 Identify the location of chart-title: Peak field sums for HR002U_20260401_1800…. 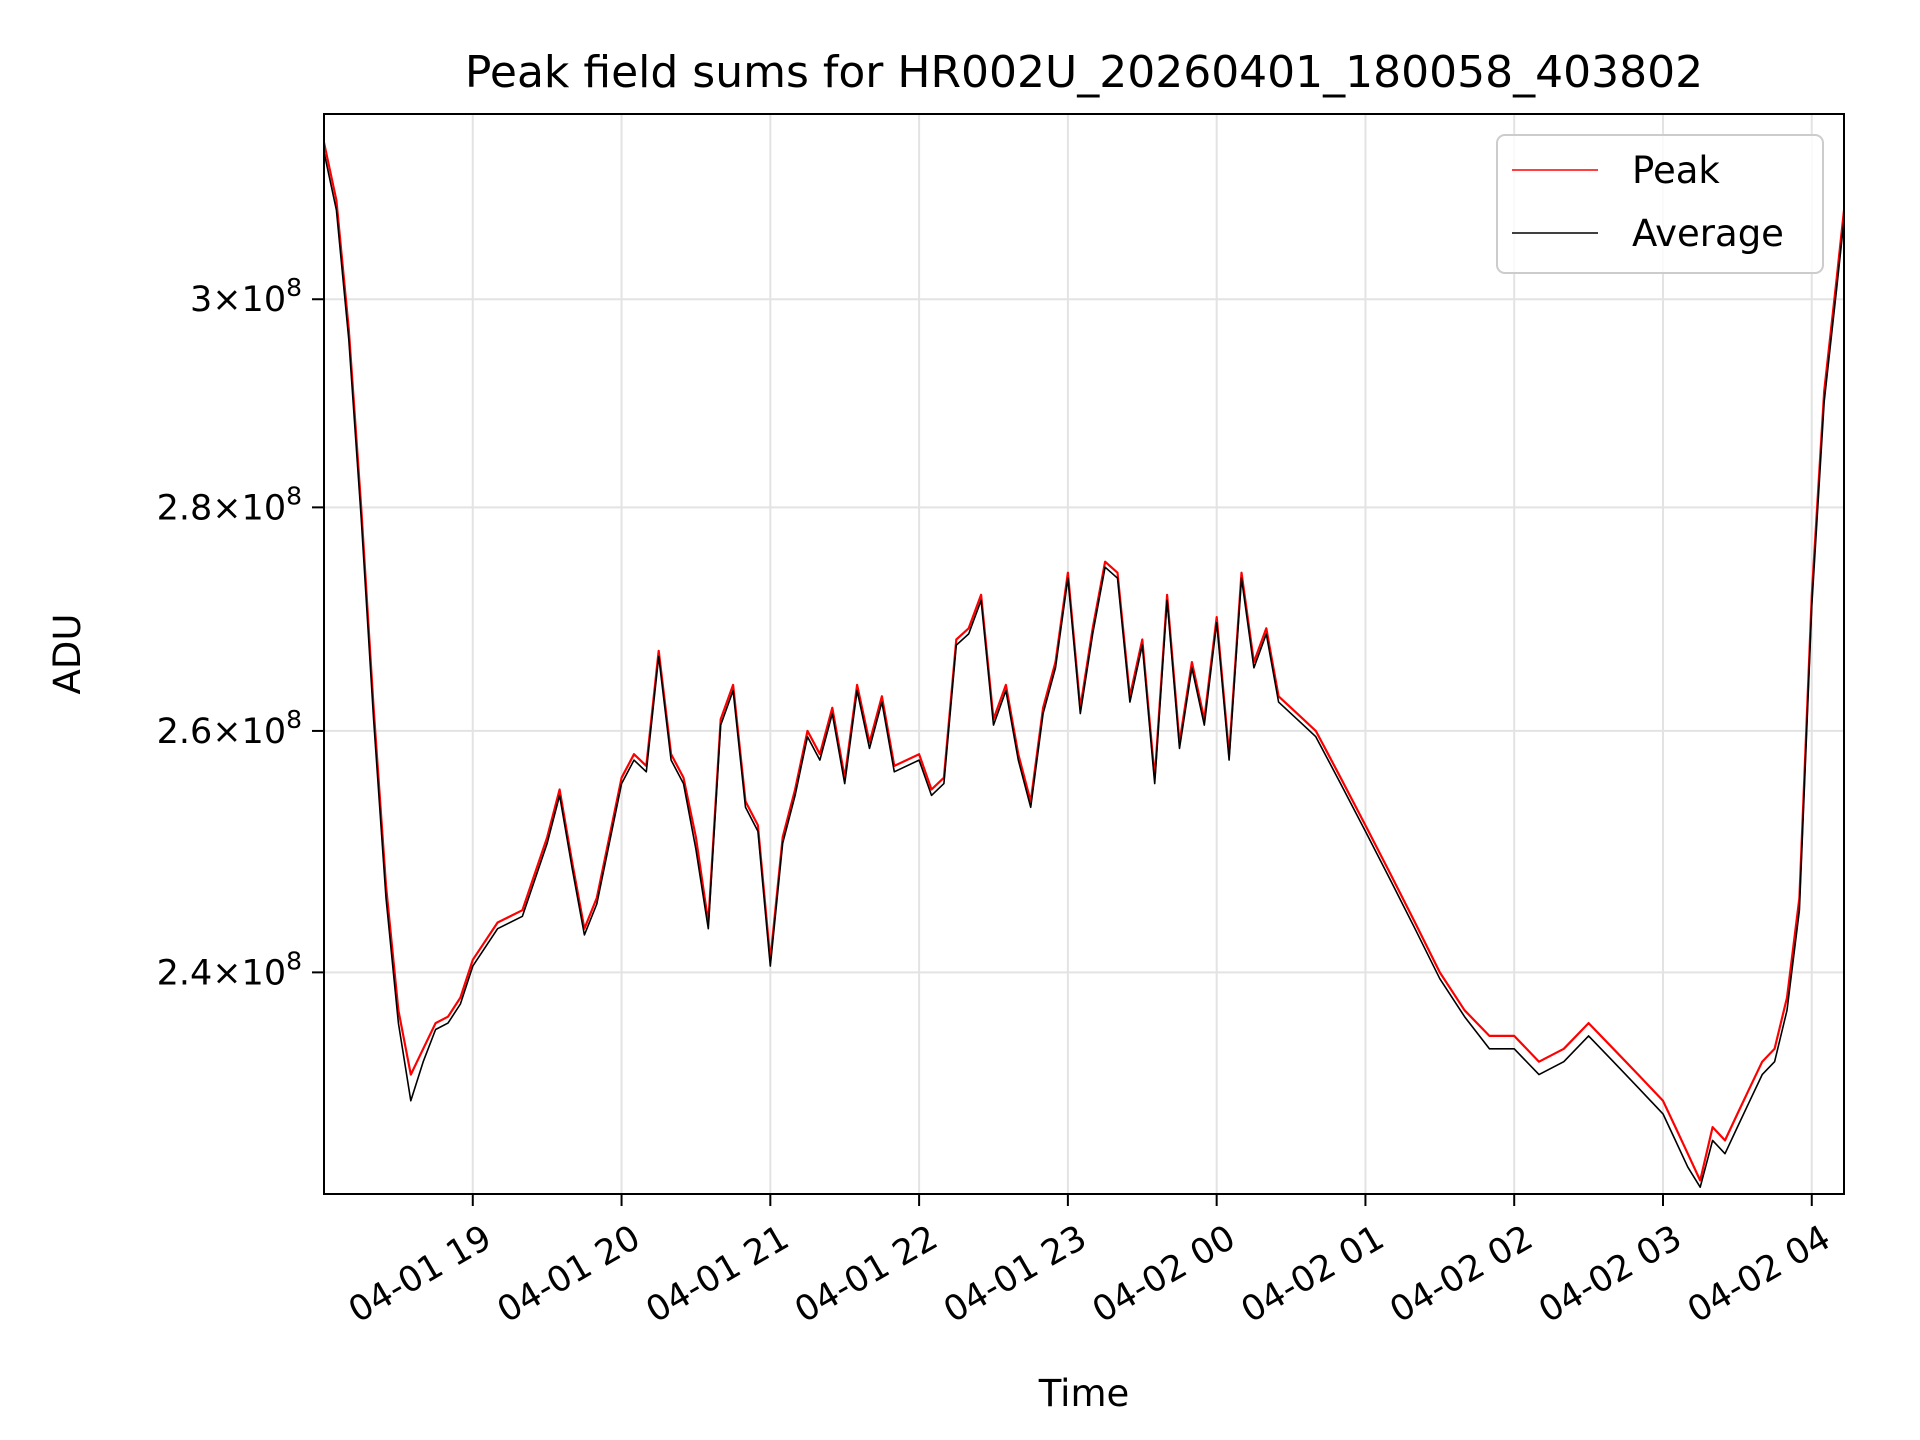
(1084, 72).